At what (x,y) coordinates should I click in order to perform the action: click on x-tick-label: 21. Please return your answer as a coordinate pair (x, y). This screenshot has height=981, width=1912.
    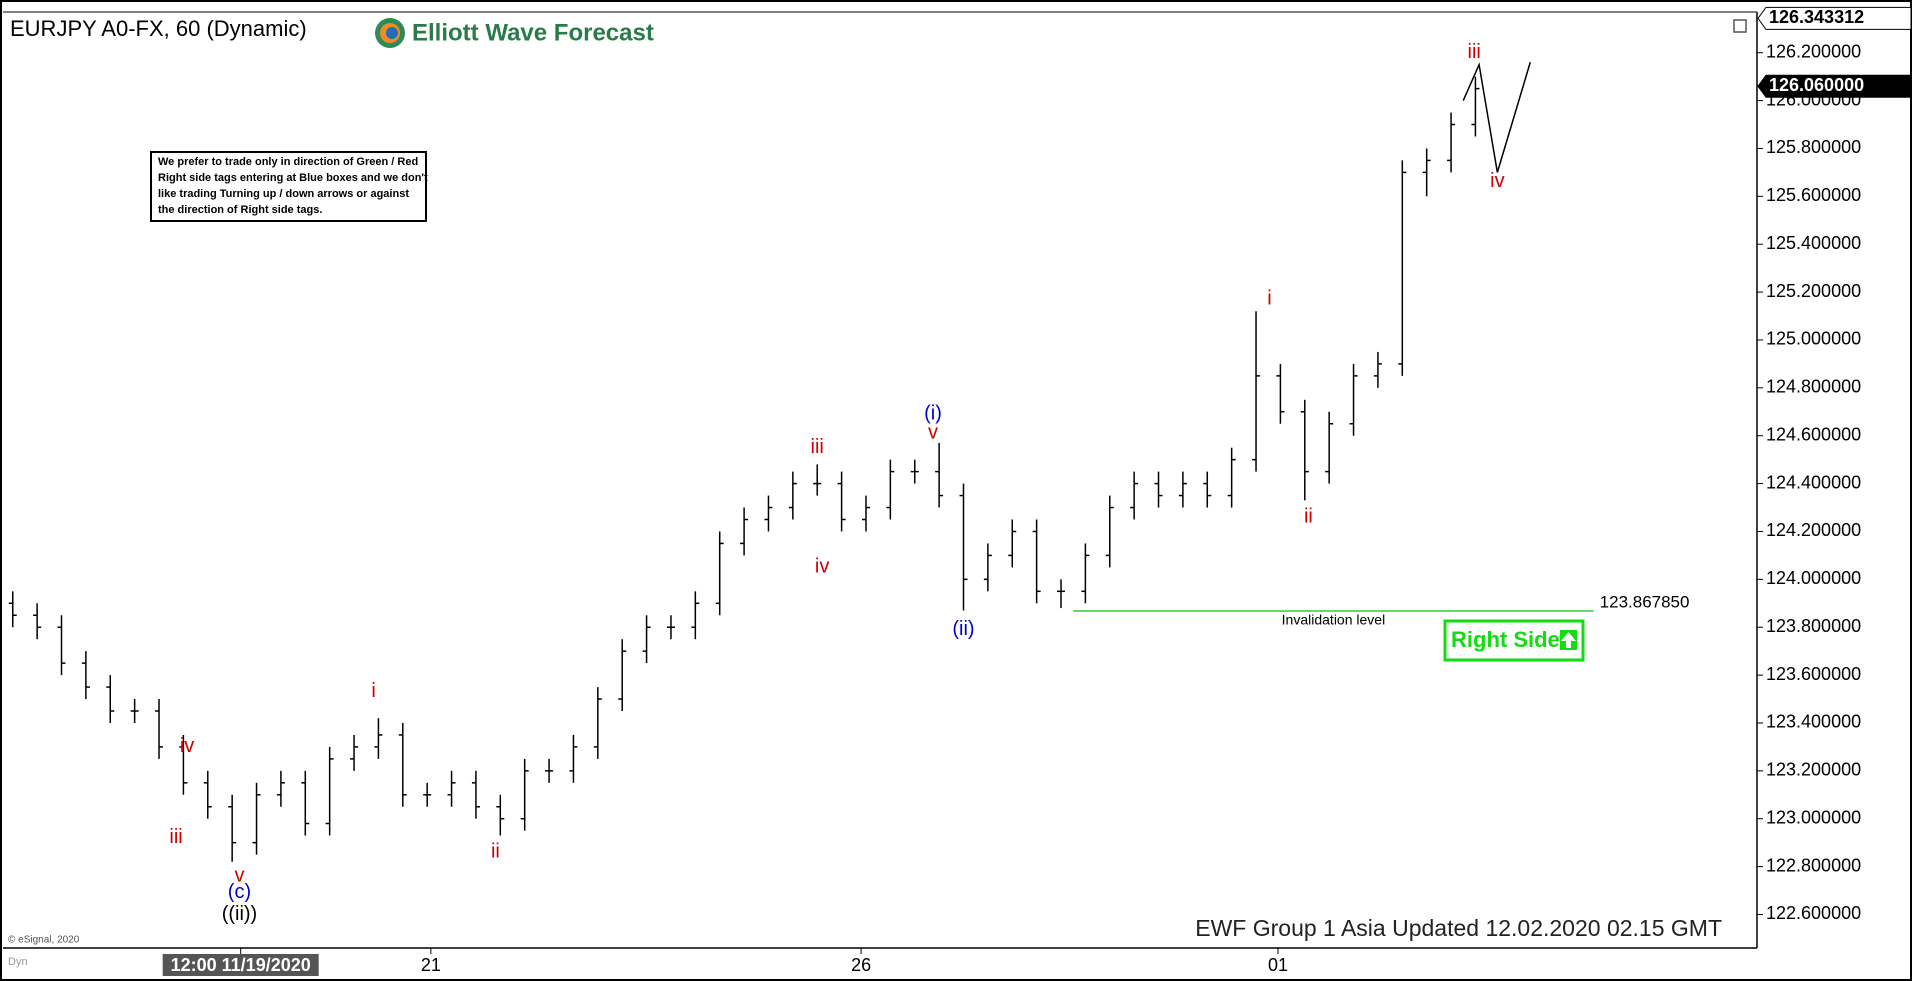
    Looking at the image, I should click on (431, 965).